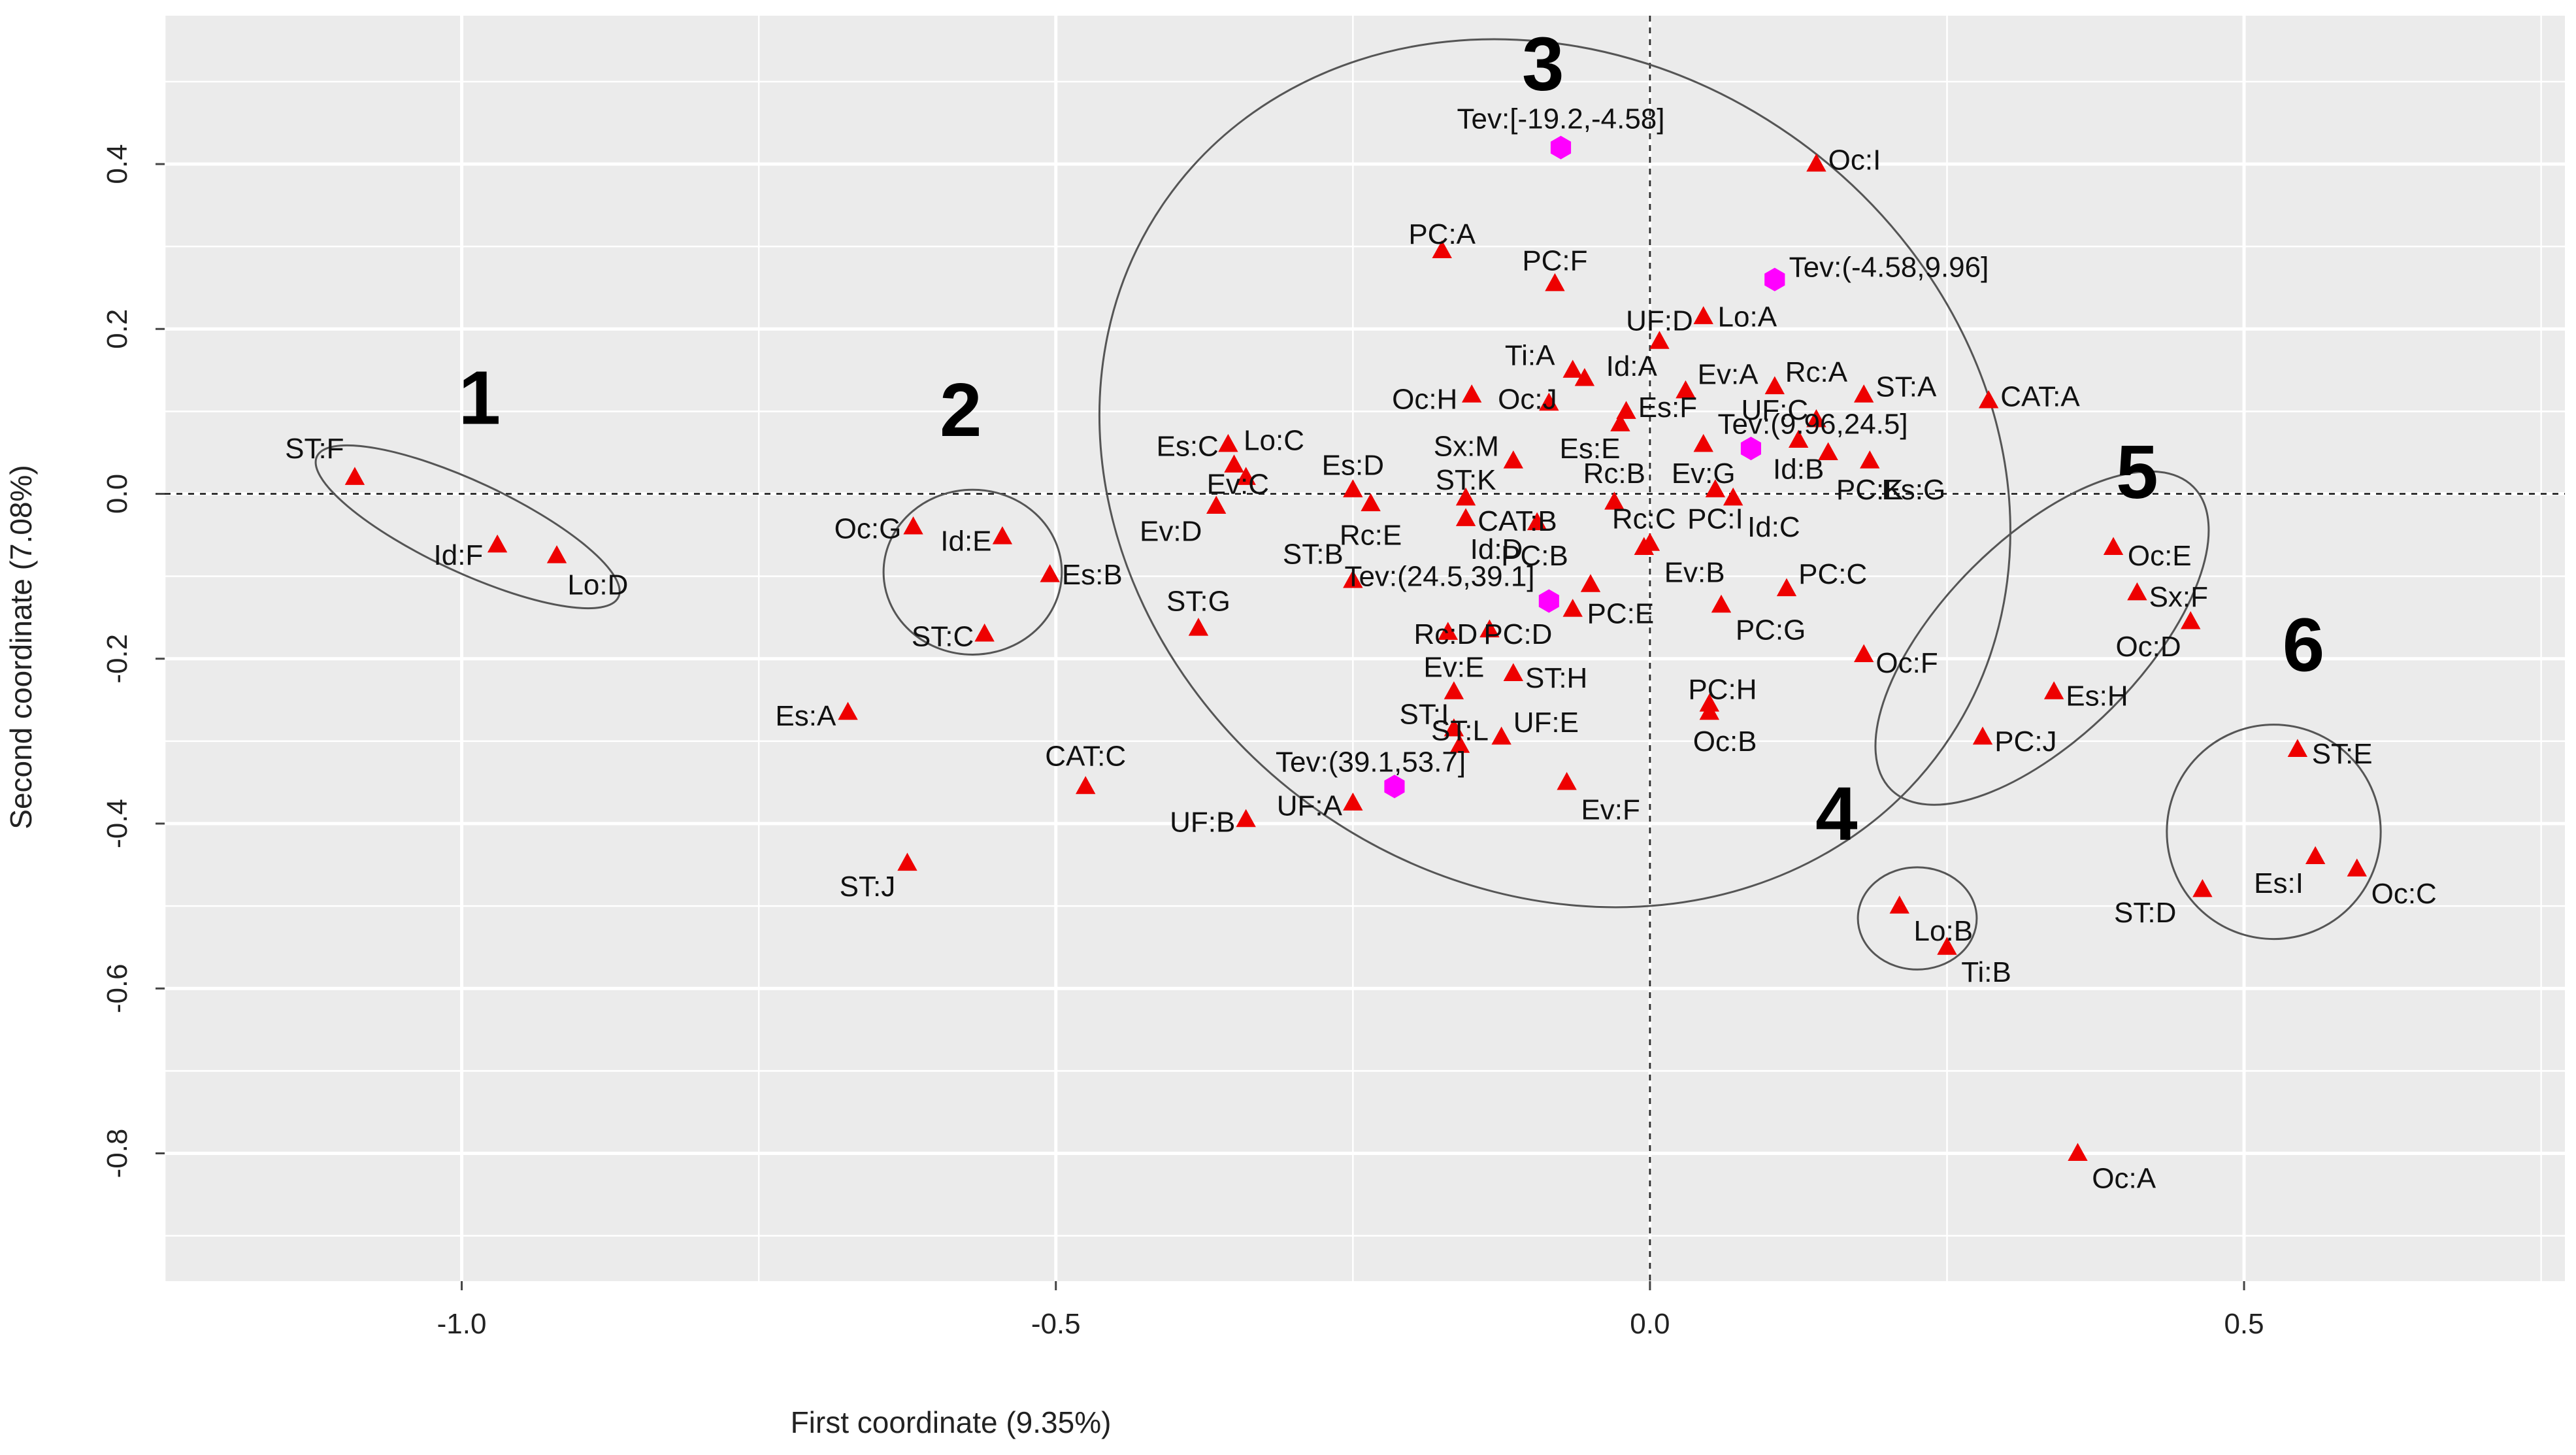  Describe the element at coordinates (497, 543) in the screenshot. I see `point-id-f` at that location.